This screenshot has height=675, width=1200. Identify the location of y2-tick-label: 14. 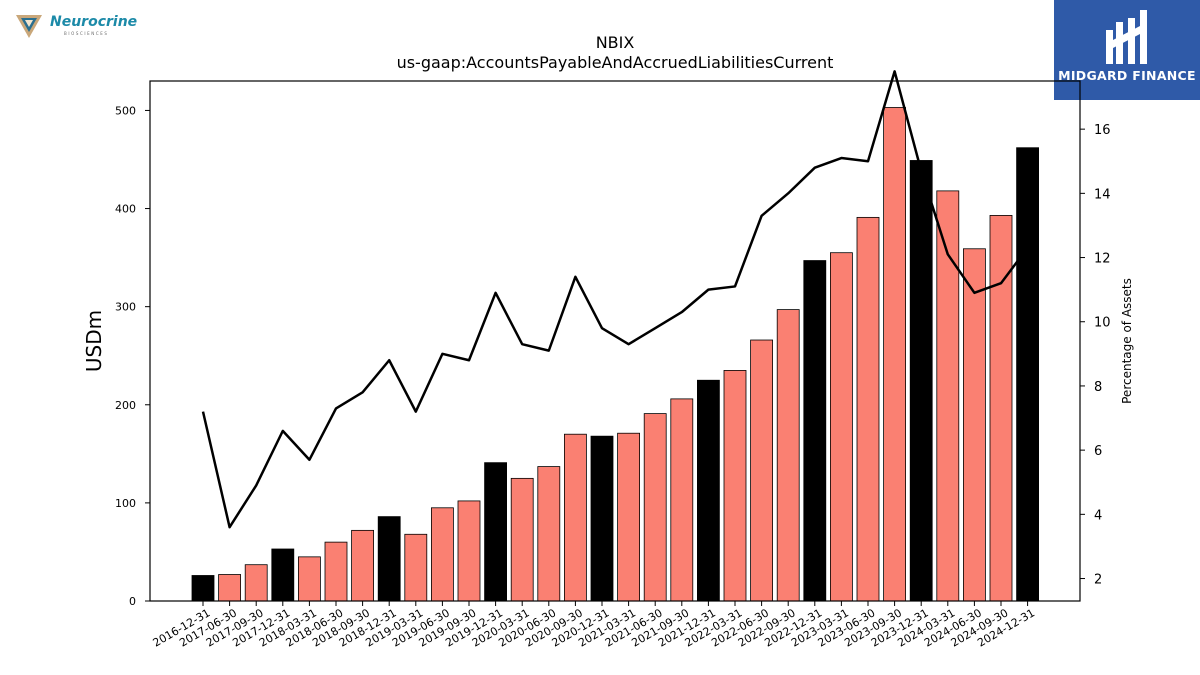
(1102, 194).